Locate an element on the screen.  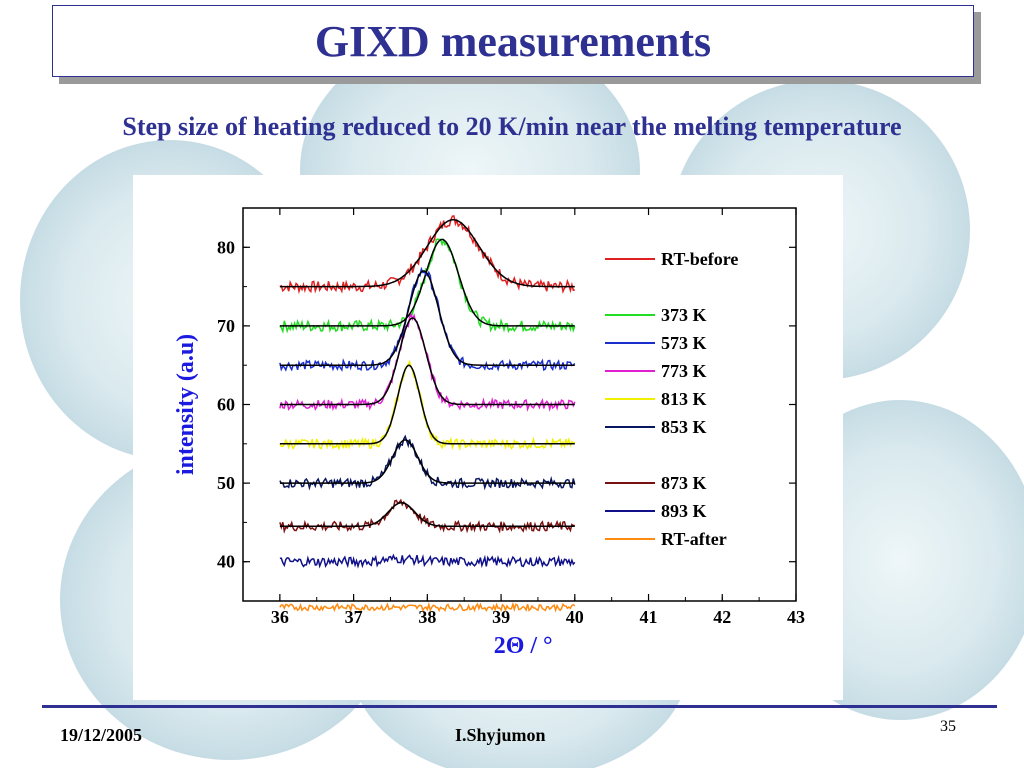
legend-label: RT-before is located at coordinates (699, 259).